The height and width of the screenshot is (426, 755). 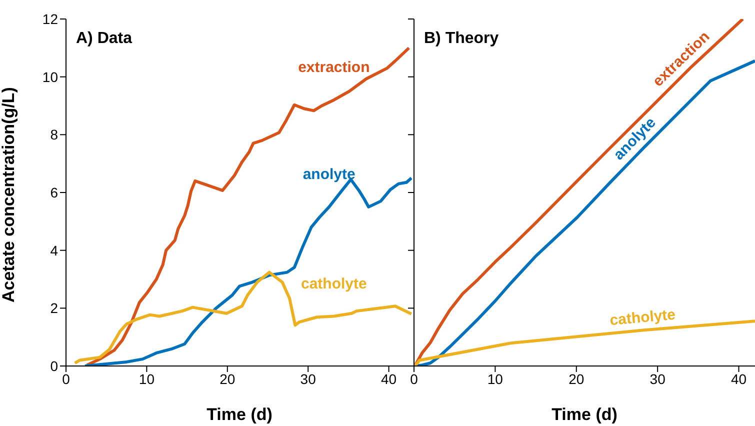 I want to click on y-axis-title: Acetate concentration(g/L), so click(x=9, y=194).